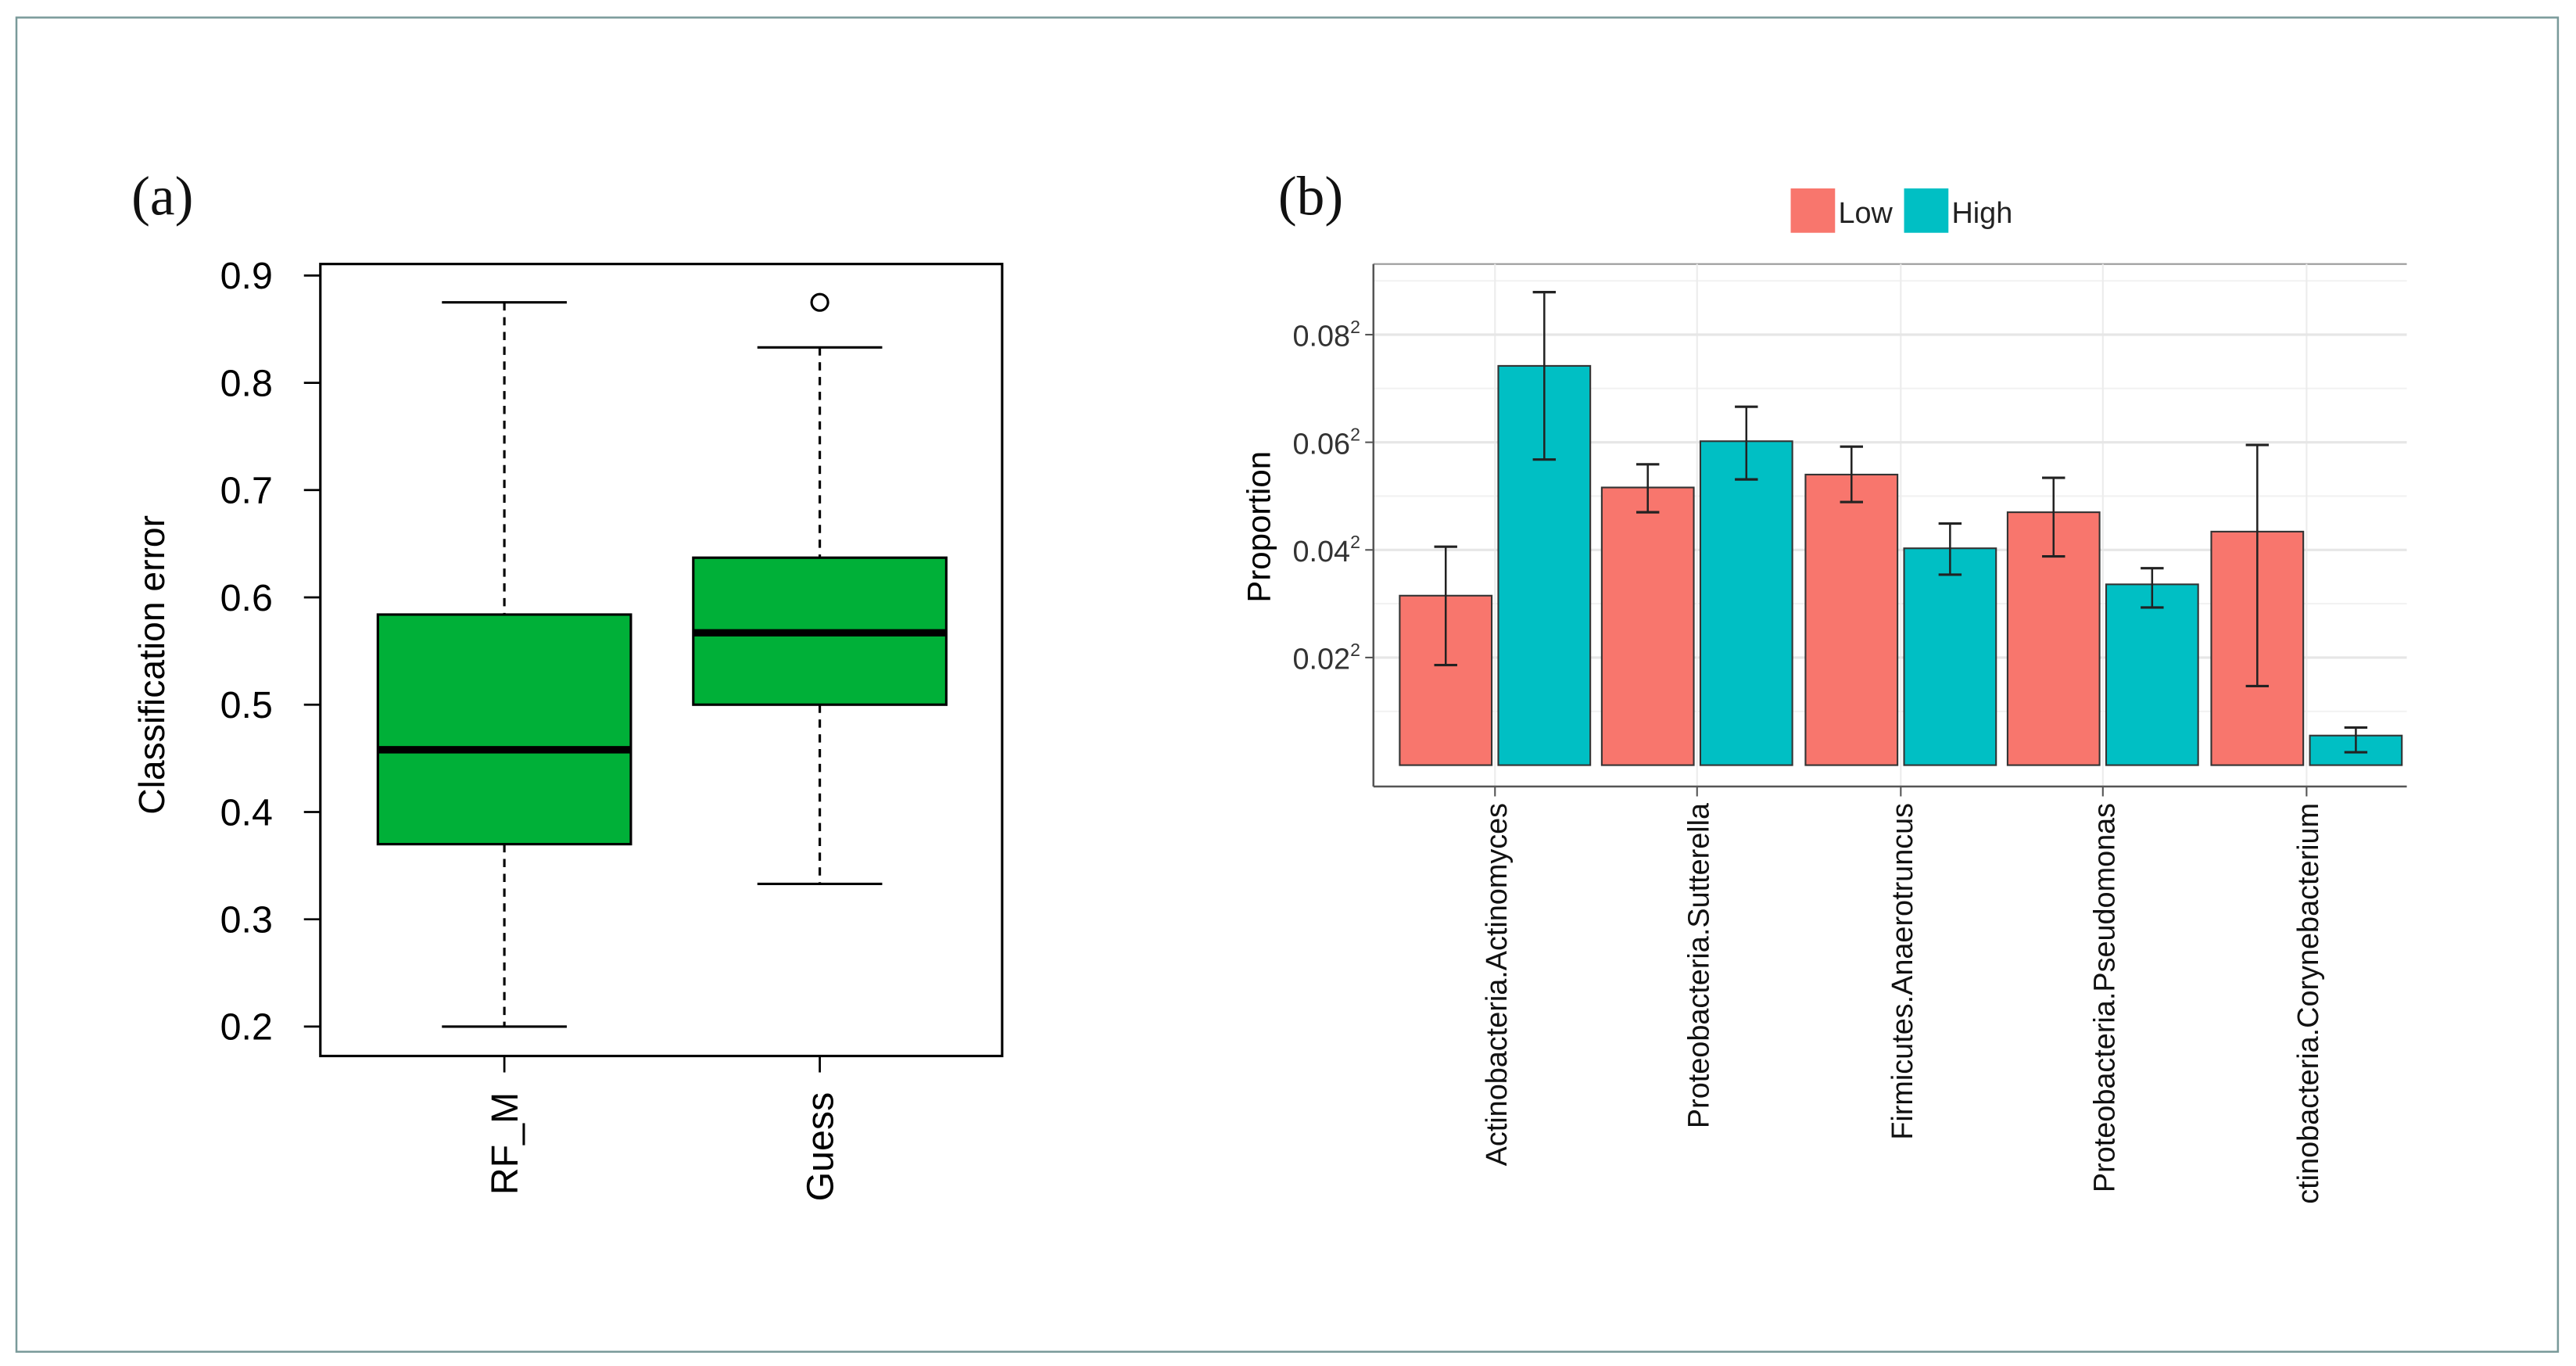 This screenshot has width=2576, height=1366. I want to click on iqr-box, so click(504, 729).